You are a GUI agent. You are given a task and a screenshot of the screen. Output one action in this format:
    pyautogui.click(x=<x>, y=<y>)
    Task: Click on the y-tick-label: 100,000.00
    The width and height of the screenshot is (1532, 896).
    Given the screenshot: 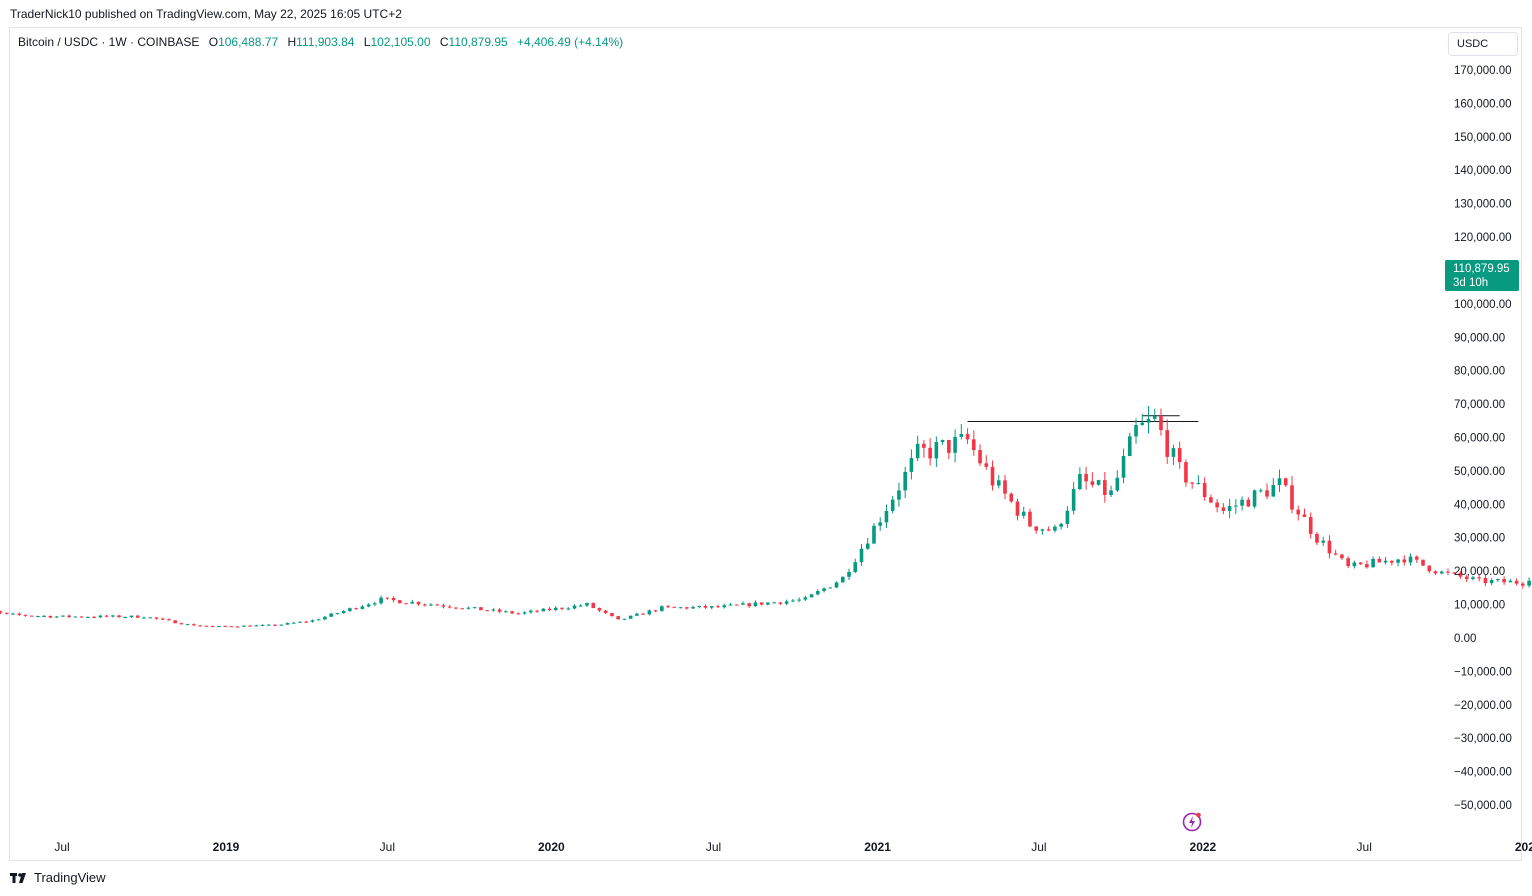 What is the action you would take?
    pyautogui.click(x=1483, y=305)
    